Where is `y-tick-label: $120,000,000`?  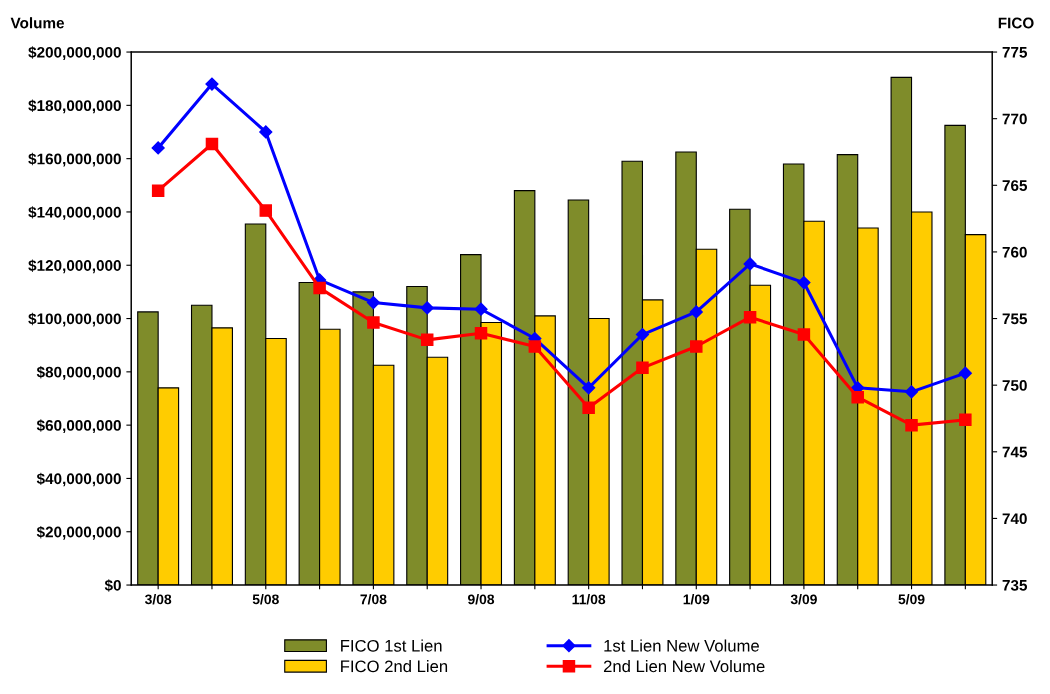
y-tick-label: $120,000,000 is located at coordinates (74, 266).